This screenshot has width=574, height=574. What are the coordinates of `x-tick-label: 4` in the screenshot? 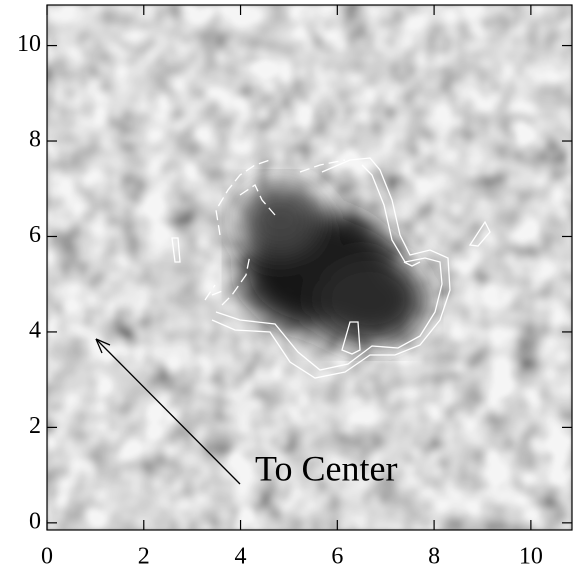 It's located at (241, 557).